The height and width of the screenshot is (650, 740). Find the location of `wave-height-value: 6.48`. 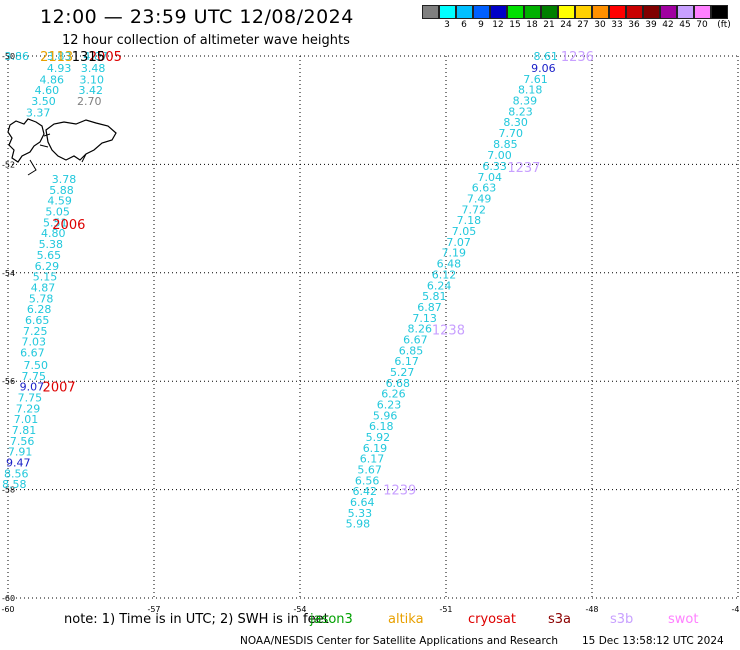

wave-height-value: 6.48 is located at coordinates (449, 264).